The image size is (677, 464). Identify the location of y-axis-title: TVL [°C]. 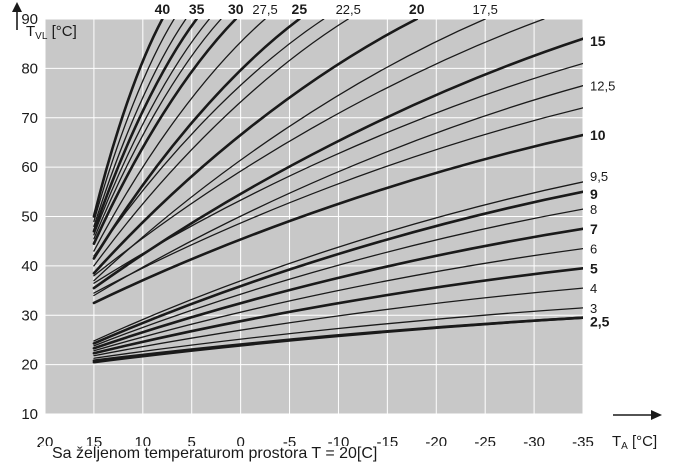
(51, 32).